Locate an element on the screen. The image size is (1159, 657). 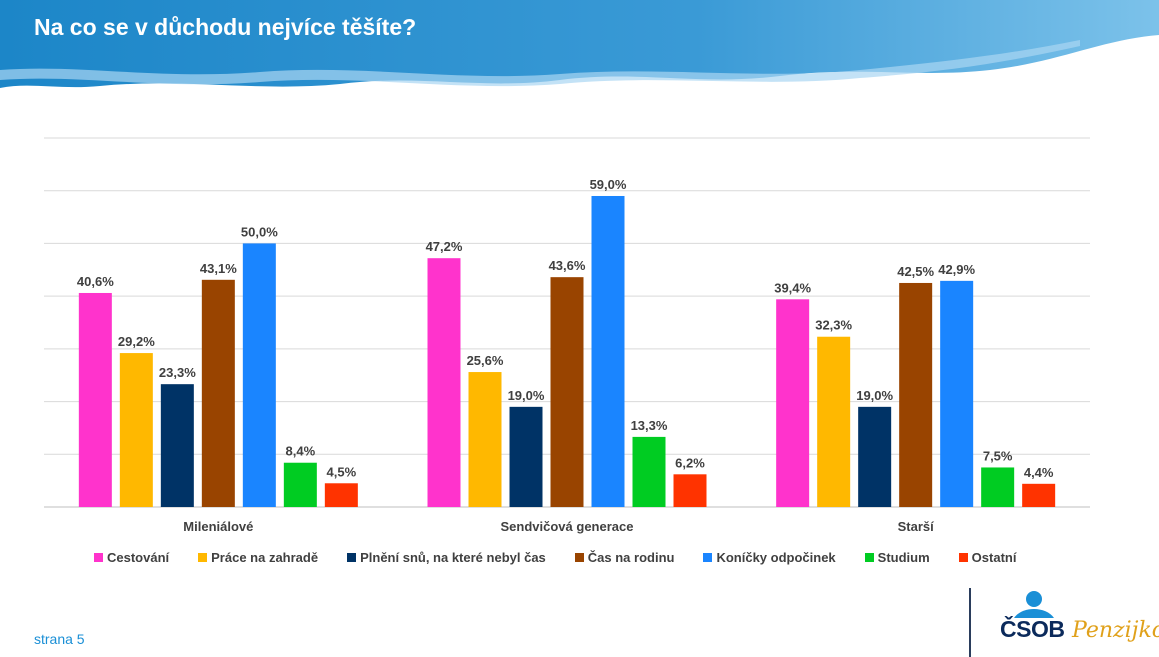
data-label: 43,1% is located at coordinates (218, 268).